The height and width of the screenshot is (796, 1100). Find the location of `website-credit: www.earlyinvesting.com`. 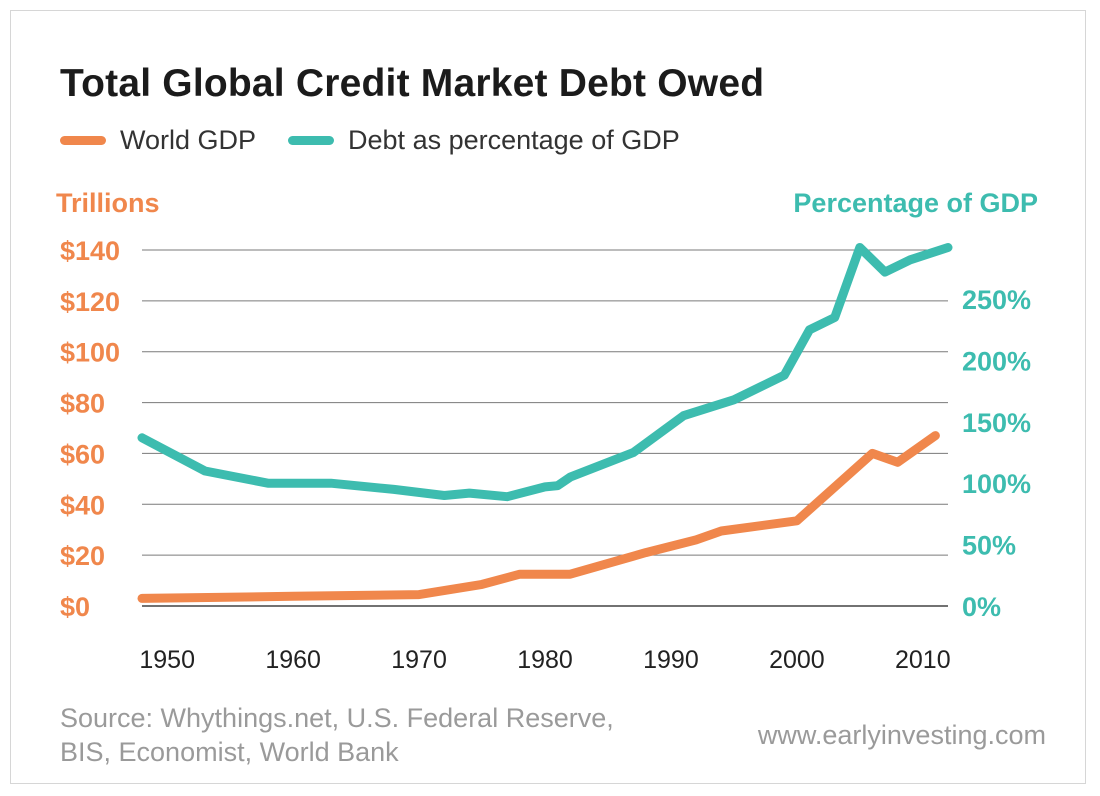

website-credit: www.earlyinvesting.com is located at coordinates (901, 735).